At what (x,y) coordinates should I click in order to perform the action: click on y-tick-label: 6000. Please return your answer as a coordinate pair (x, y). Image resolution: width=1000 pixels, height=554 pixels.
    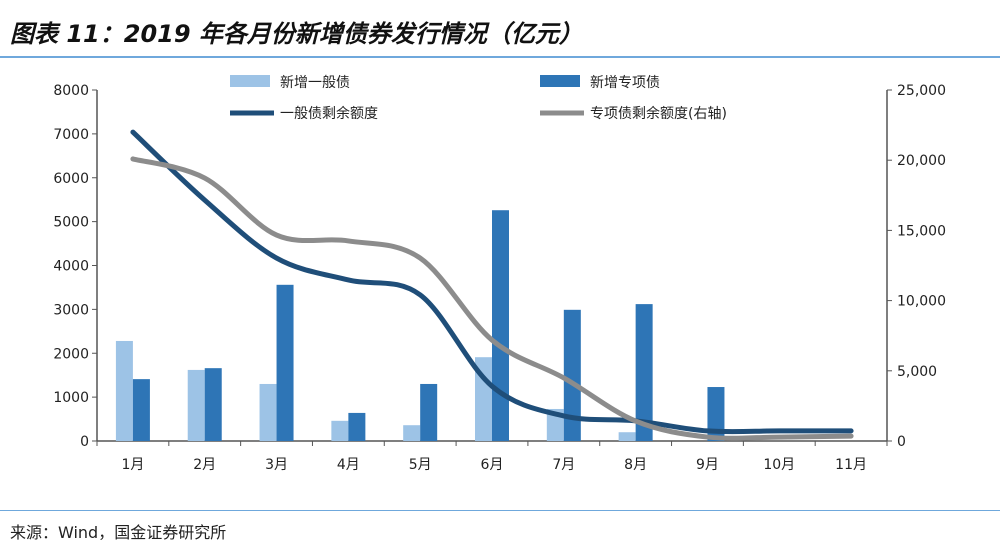
    Looking at the image, I should click on (71, 179).